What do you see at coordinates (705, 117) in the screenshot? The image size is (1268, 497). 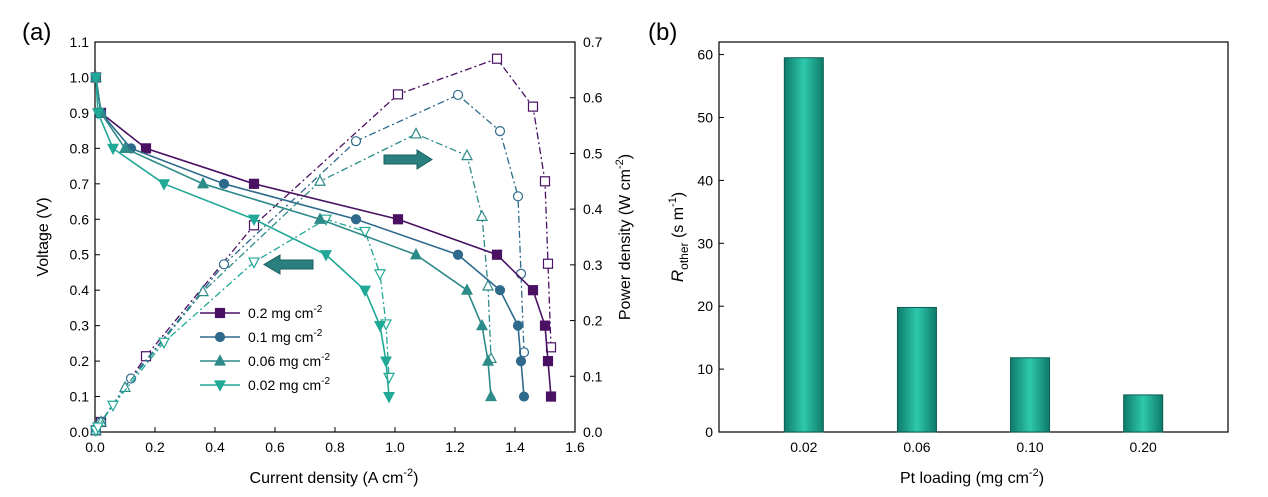 I see `bar-y-tick-label: 50` at bounding box center [705, 117].